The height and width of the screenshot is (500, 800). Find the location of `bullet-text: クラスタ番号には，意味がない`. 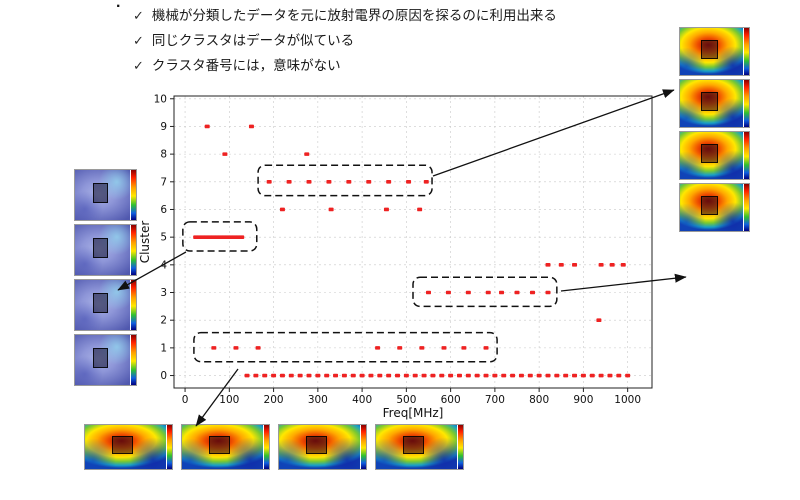

bullet-text: クラスタ番号には，意味がない is located at coordinates (246, 65).